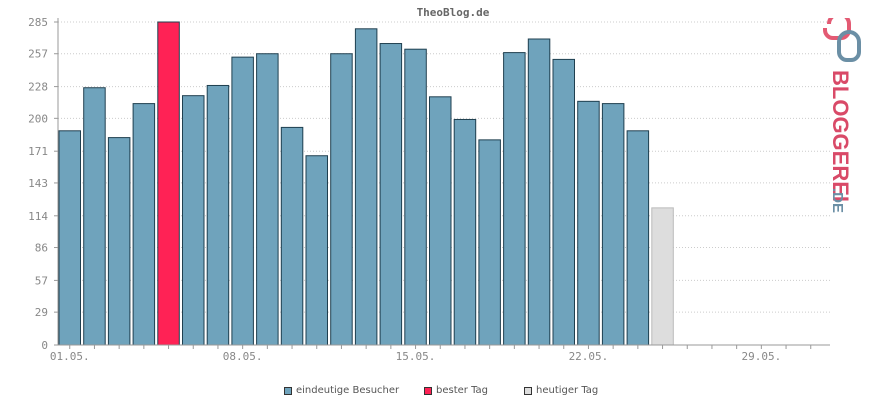  Describe the element at coordinates (840, 136) in the screenshot. I see `logo-text: BLOGGEREI` at that location.